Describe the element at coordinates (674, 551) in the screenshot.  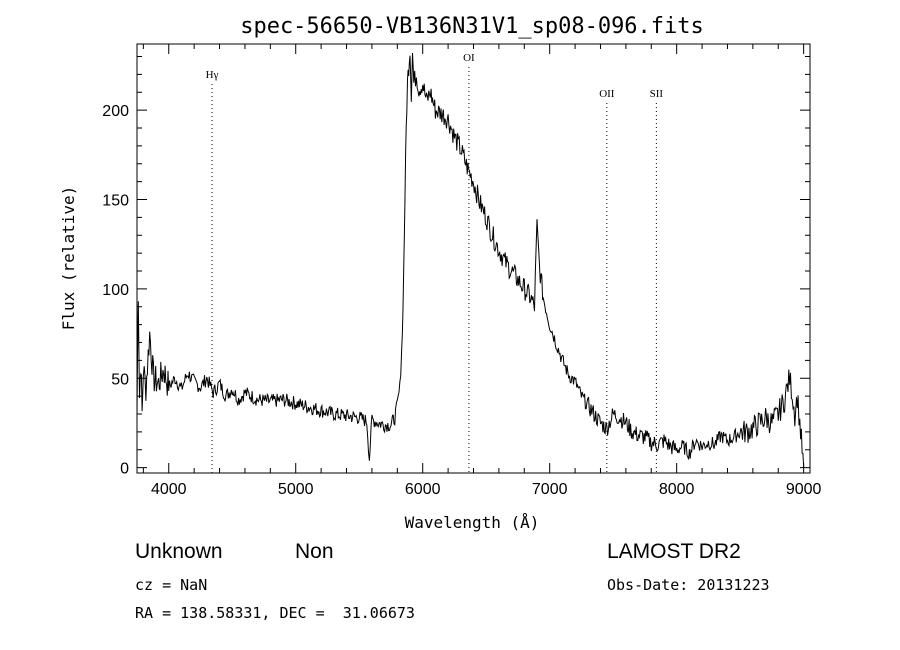
I see `survey-name: LAMOST DR2` at that location.